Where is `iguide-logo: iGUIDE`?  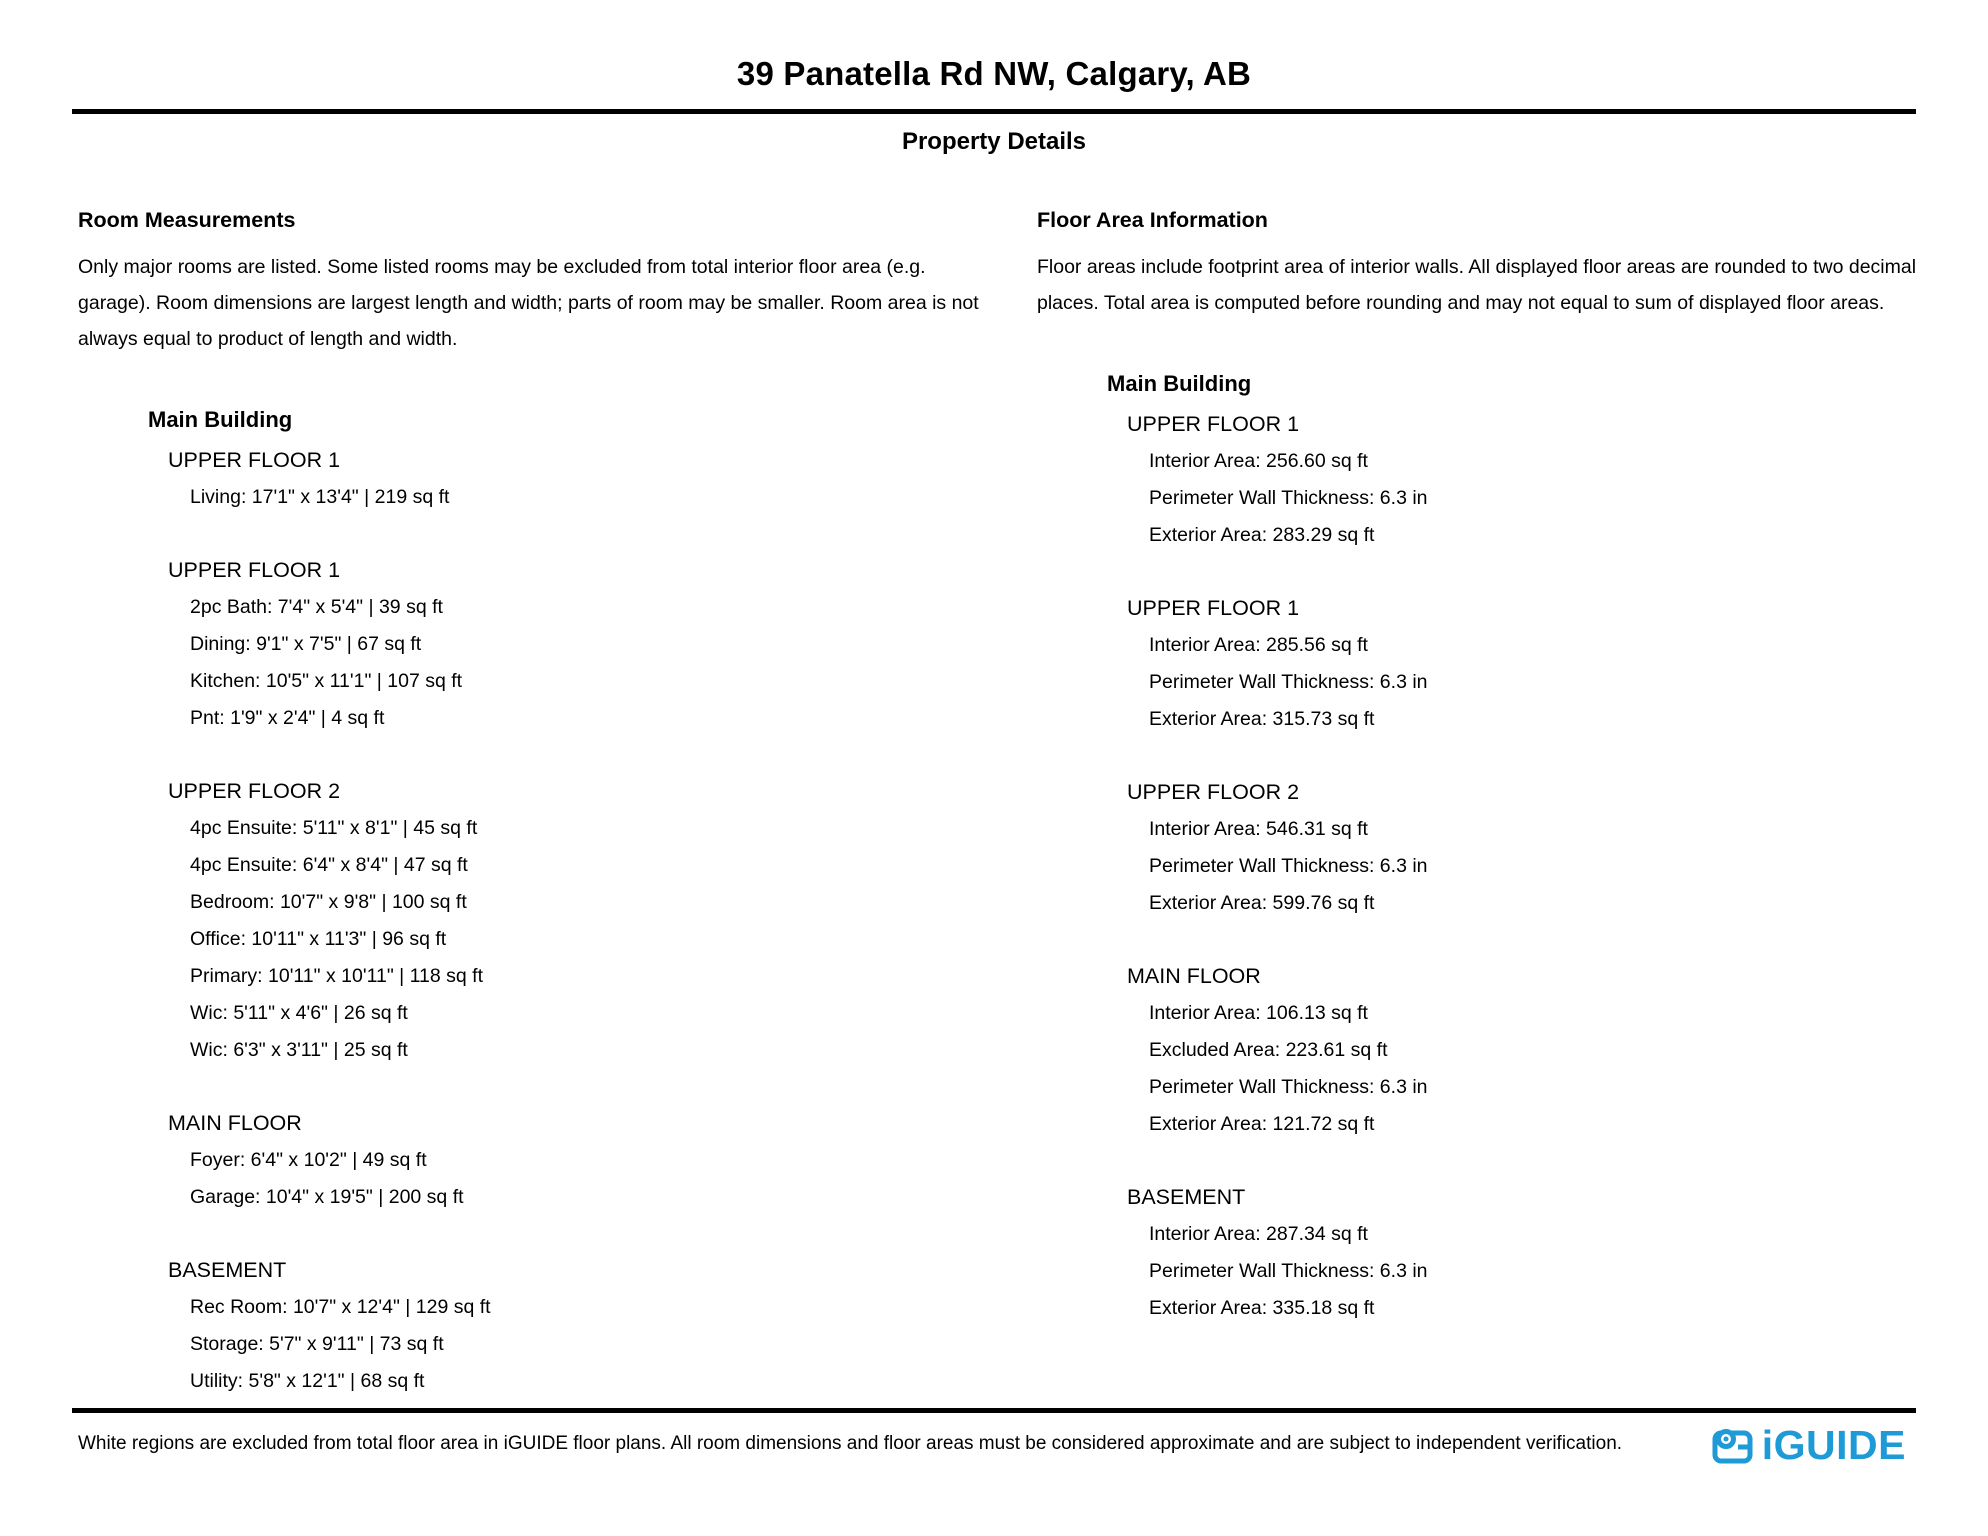 iguide-logo: iGUIDE is located at coordinates (1809, 1445).